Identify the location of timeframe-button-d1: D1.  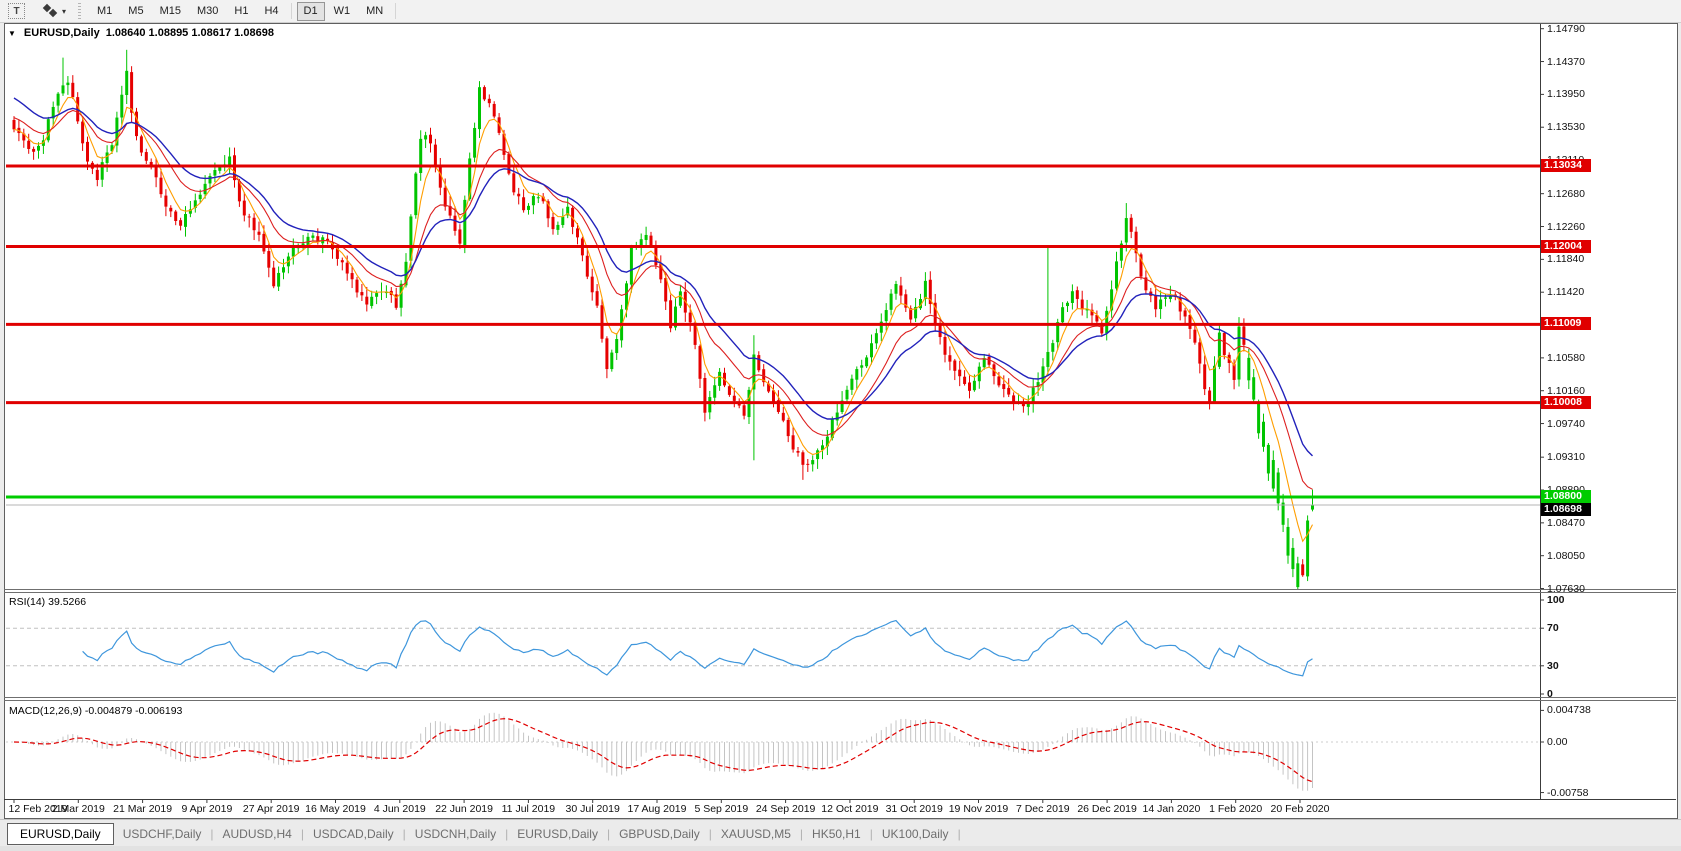
(310, 11).